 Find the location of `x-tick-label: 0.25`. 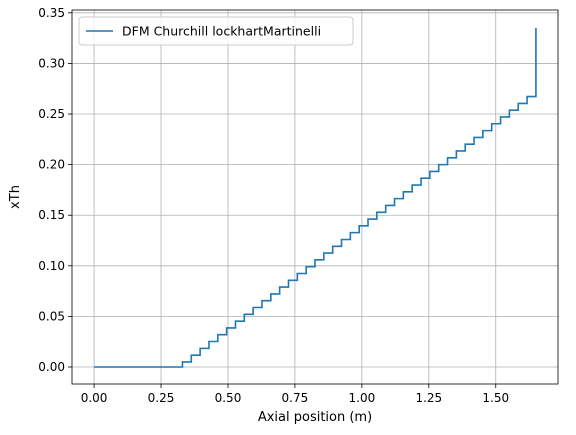

x-tick-label: 0.25 is located at coordinates (161, 398).